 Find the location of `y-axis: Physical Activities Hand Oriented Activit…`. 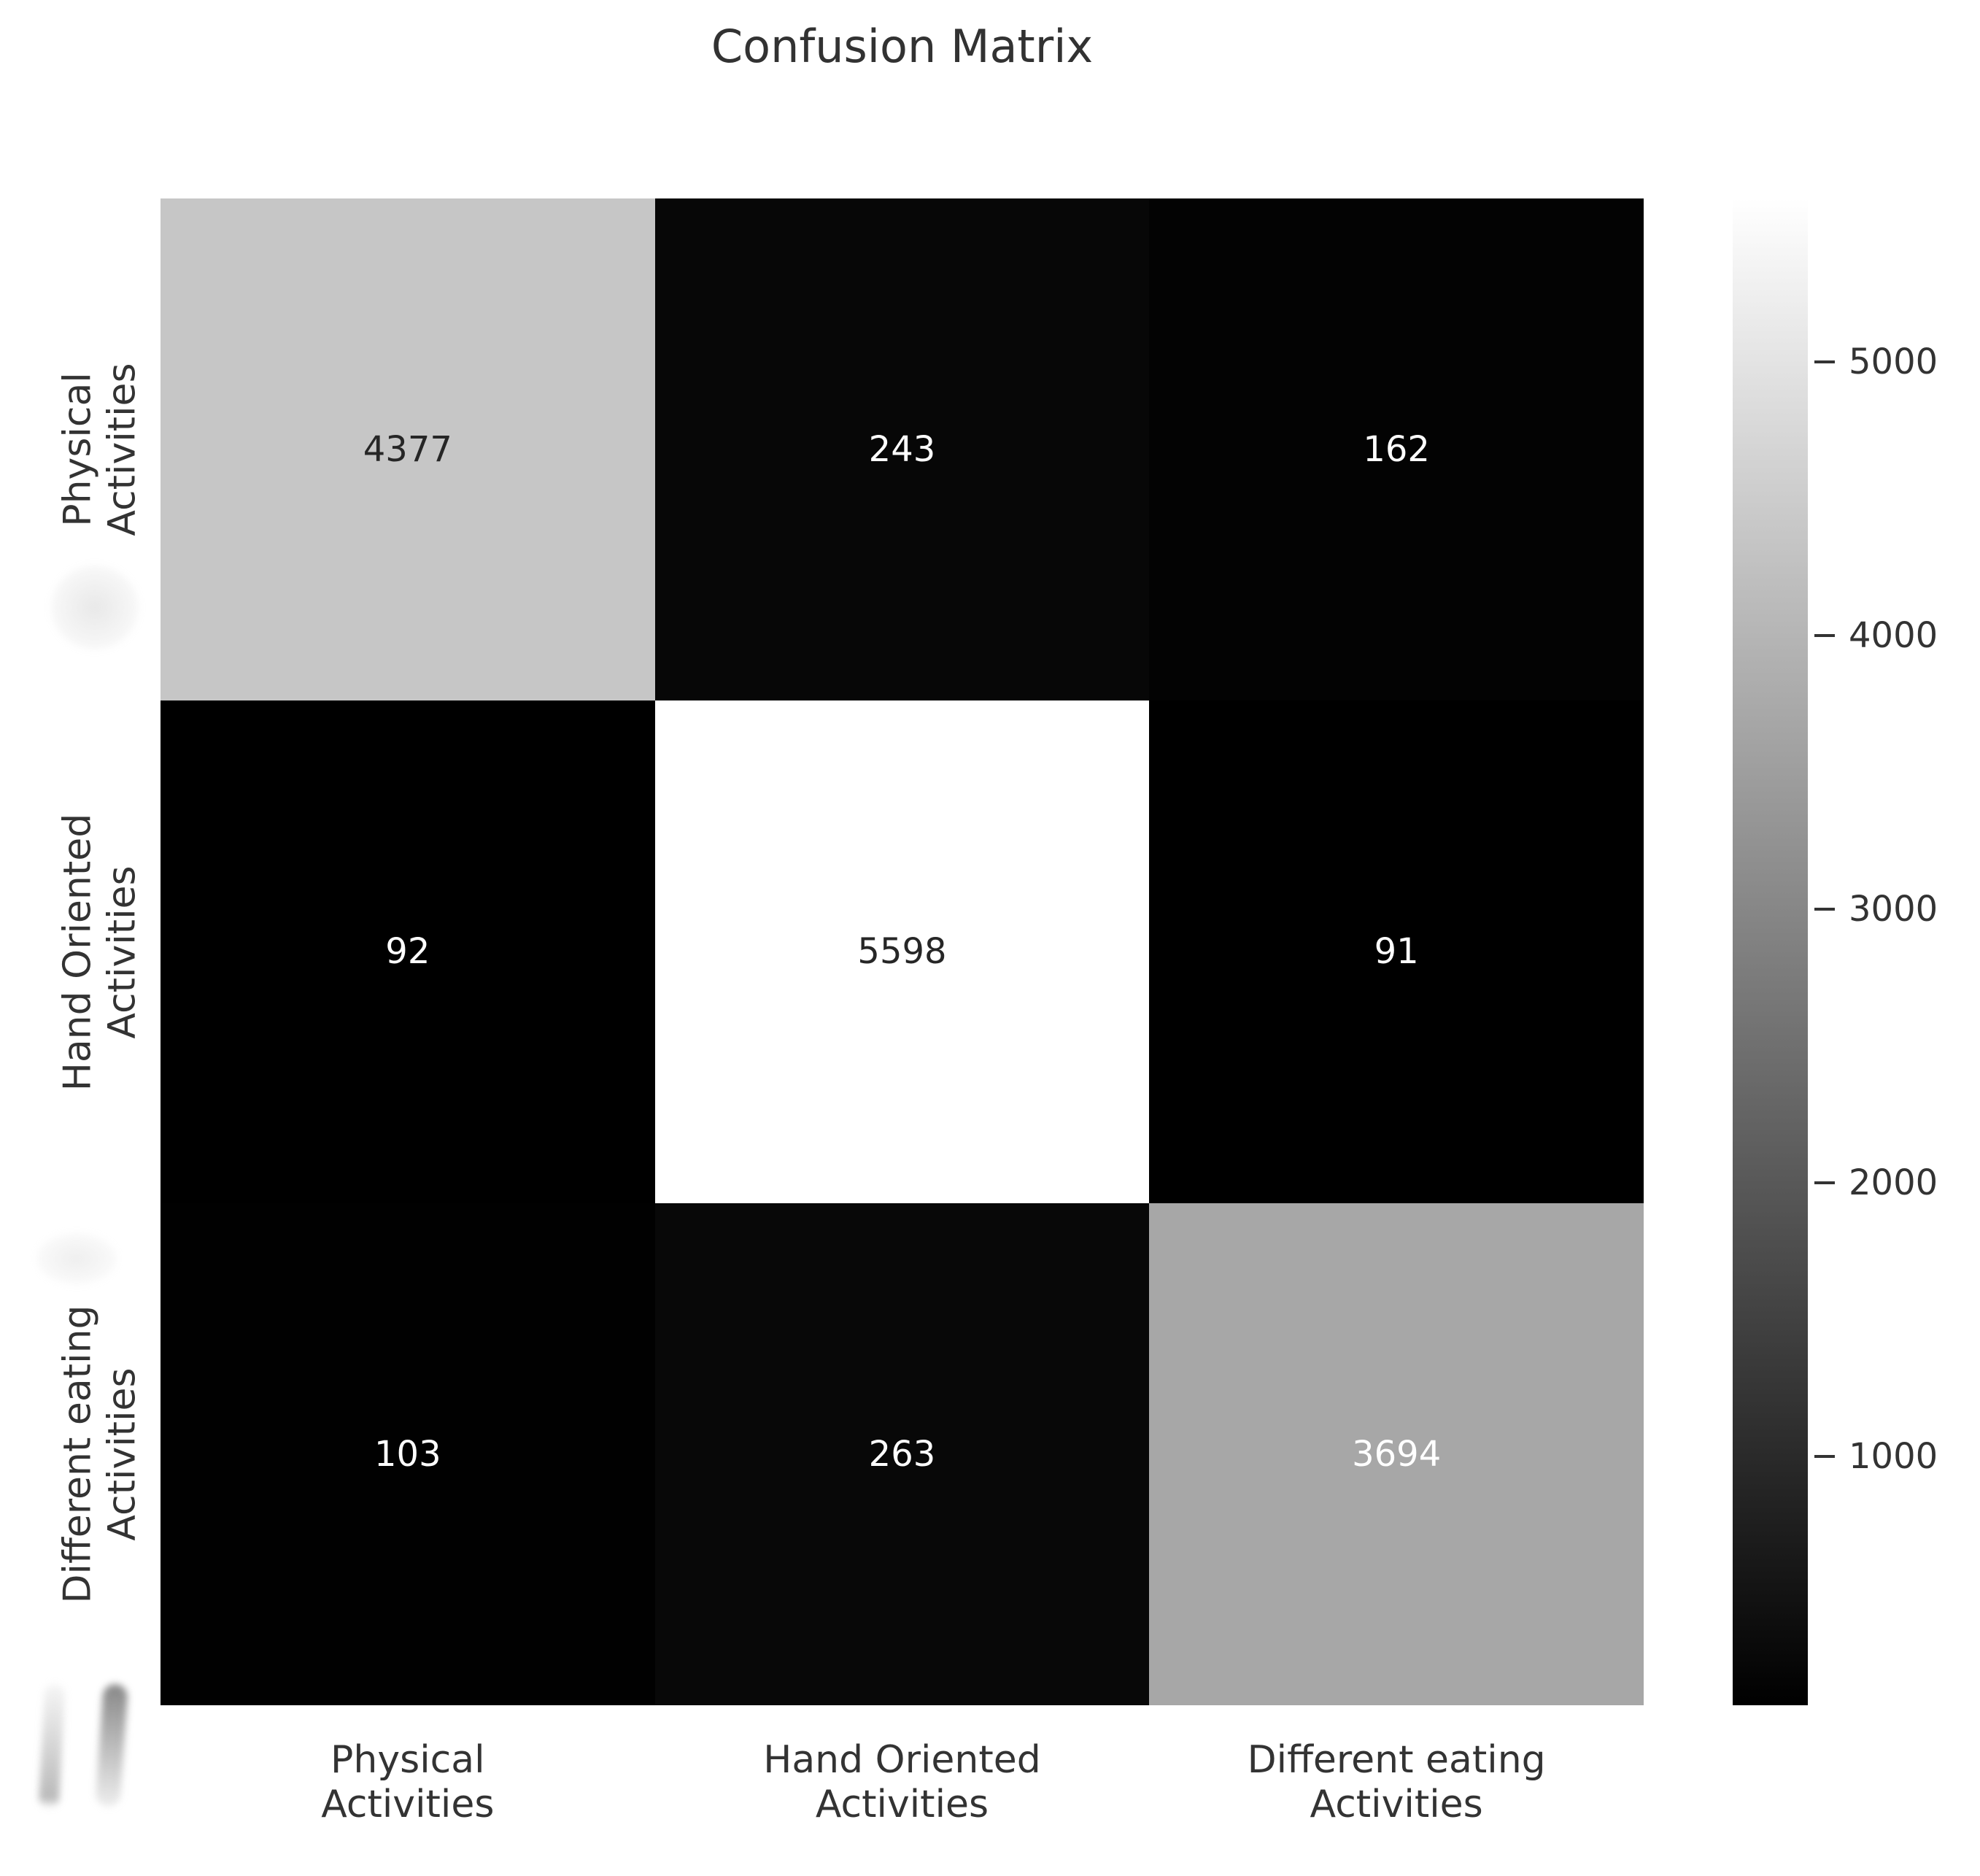

y-axis: Physical Activities Hand Oriented Activit… is located at coordinates (81, 951).